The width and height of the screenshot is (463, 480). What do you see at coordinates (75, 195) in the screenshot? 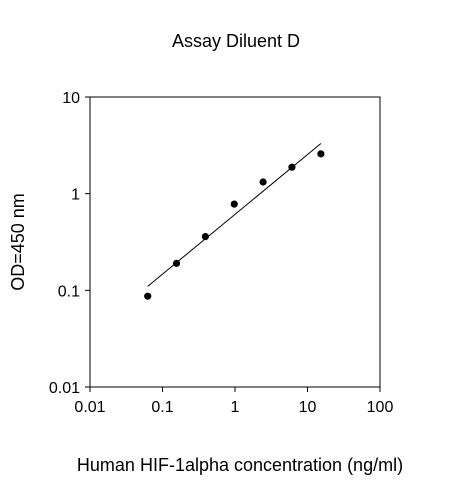
I see `y-tick-label: 1` at bounding box center [75, 195].